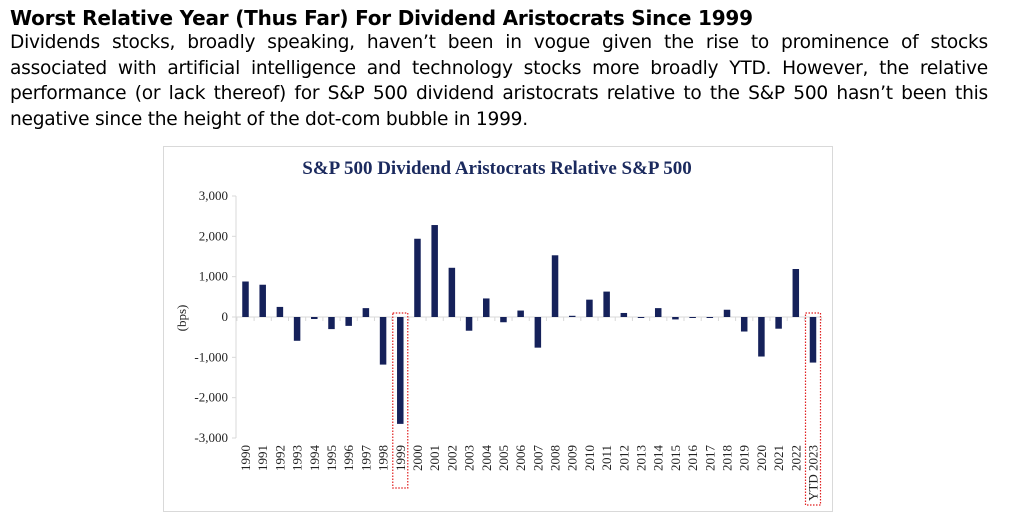 Image resolution: width=1024 pixels, height=519 pixels. What do you see at coordinates (537, 458) in the screenshot?
I see `x-category-label: 2007` at bounding box center [537, 458].